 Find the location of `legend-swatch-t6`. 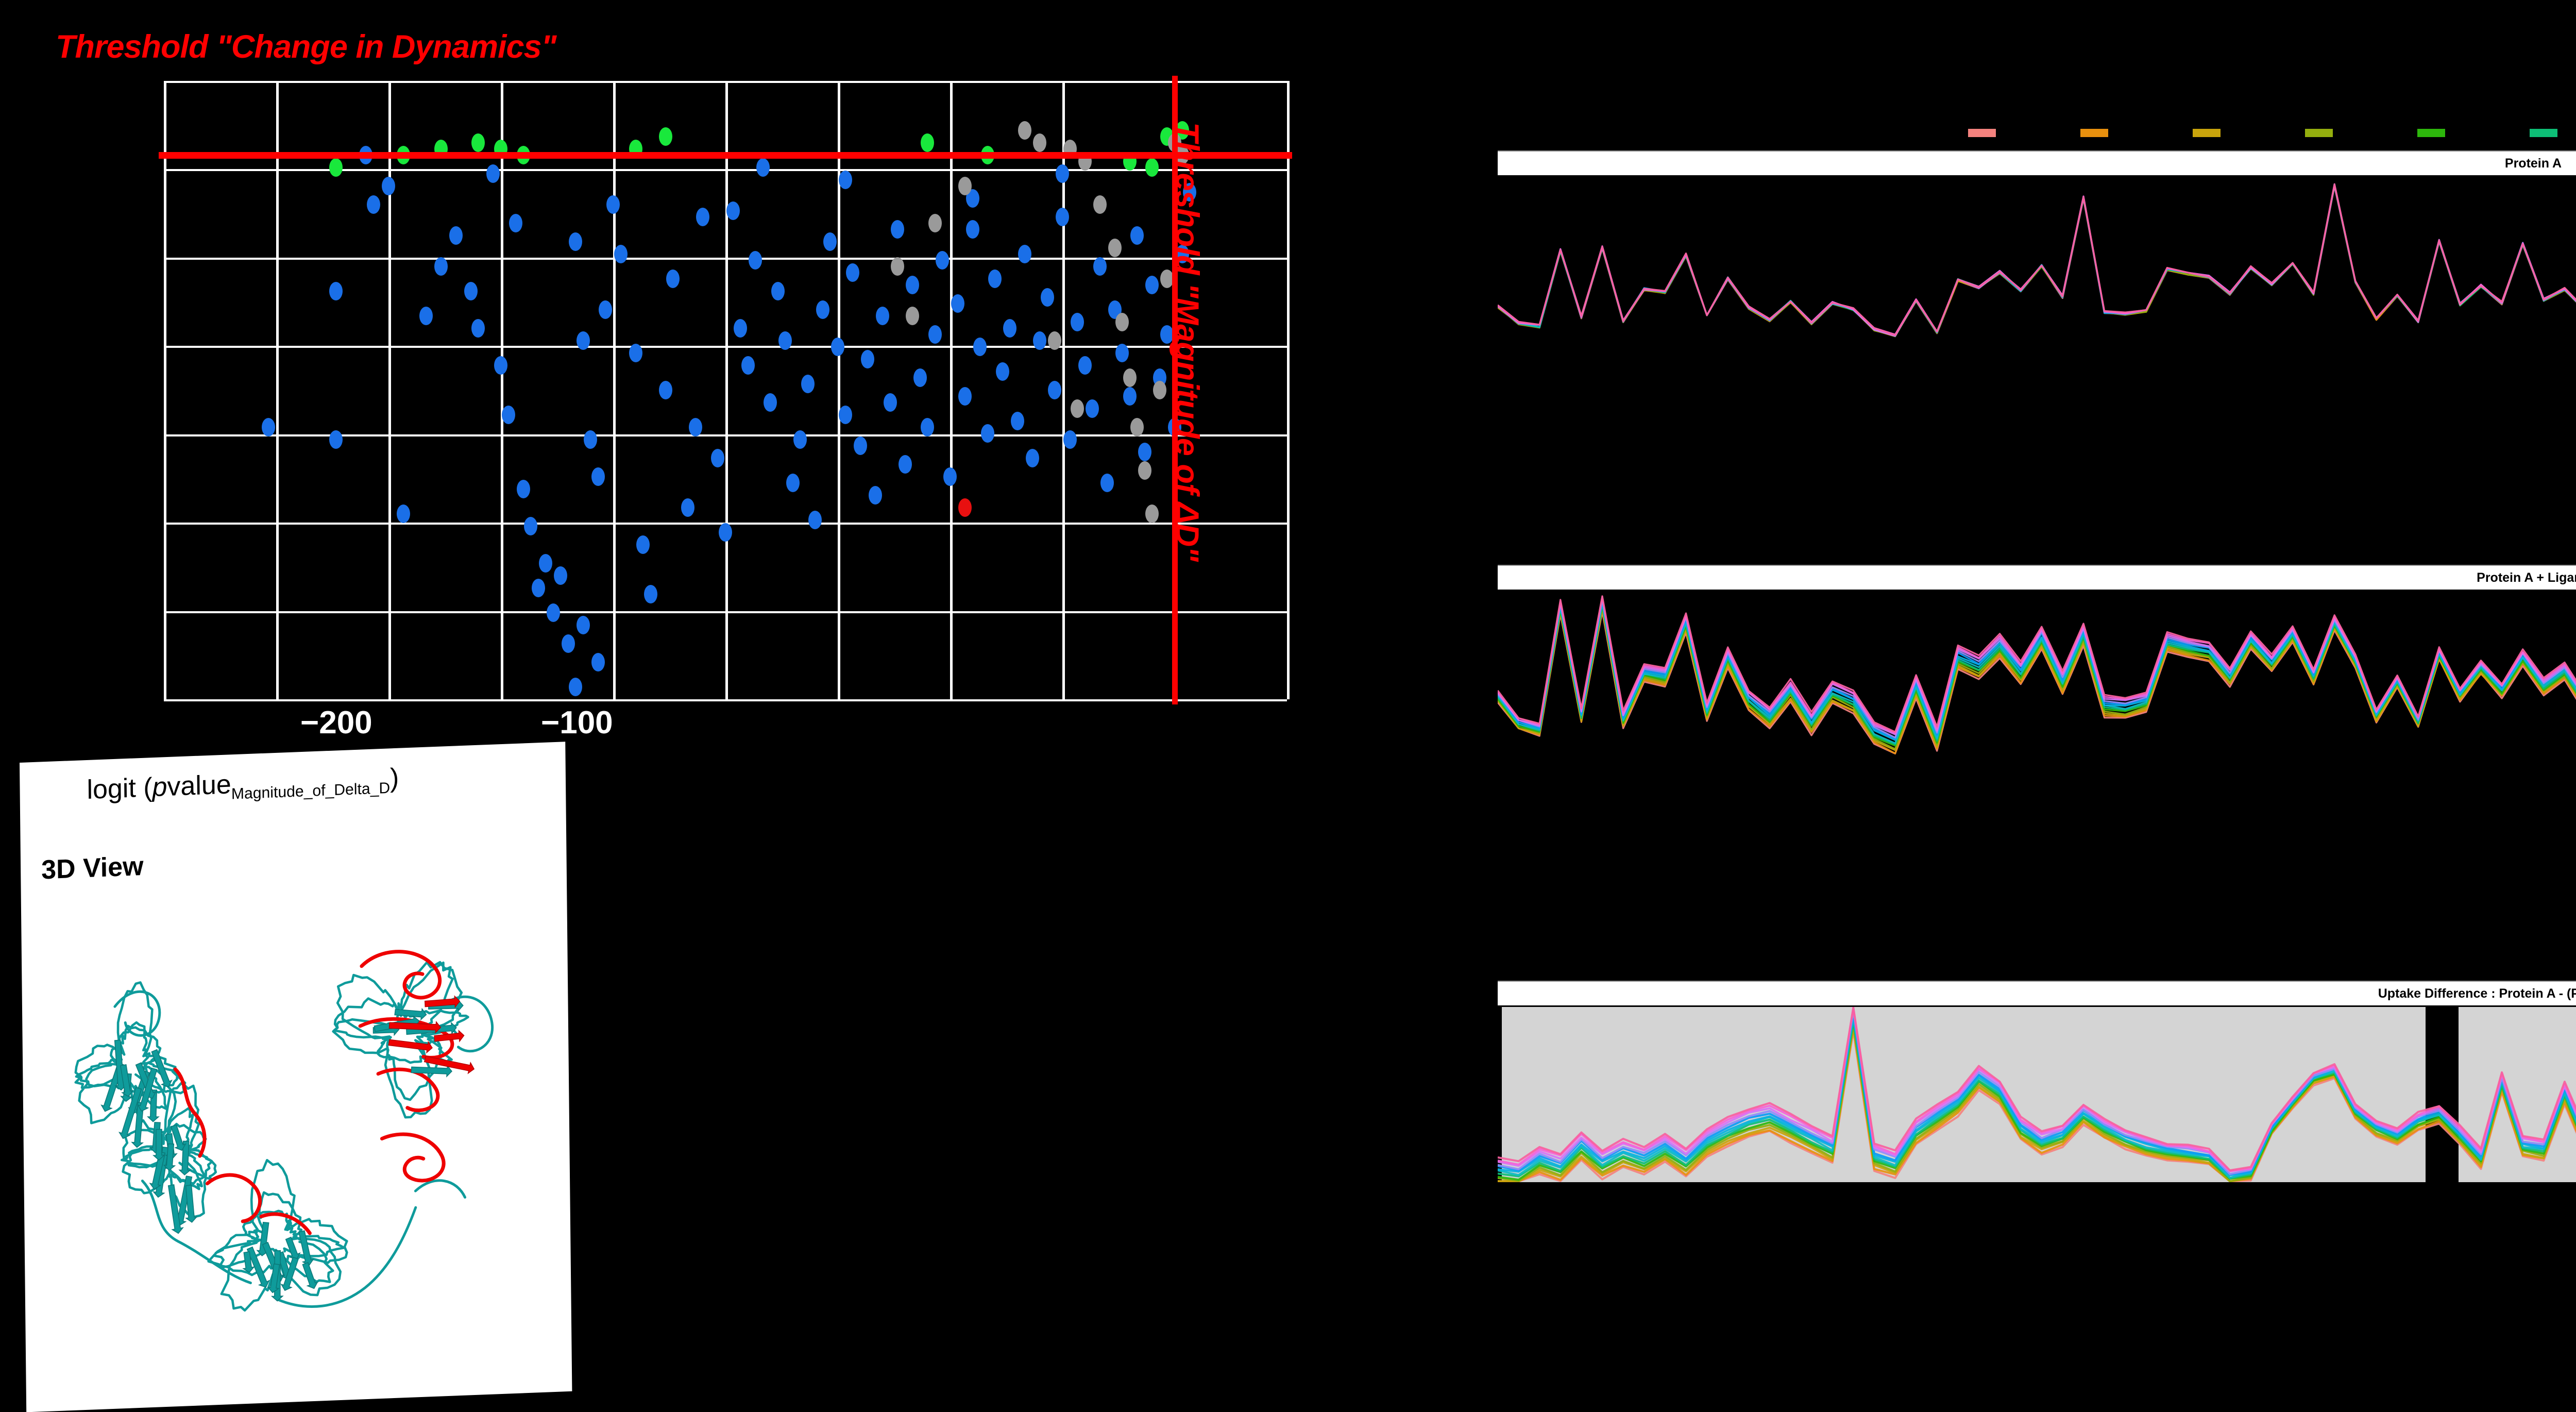

legend-swatch-t6 is located at coordinates (2543, 133).